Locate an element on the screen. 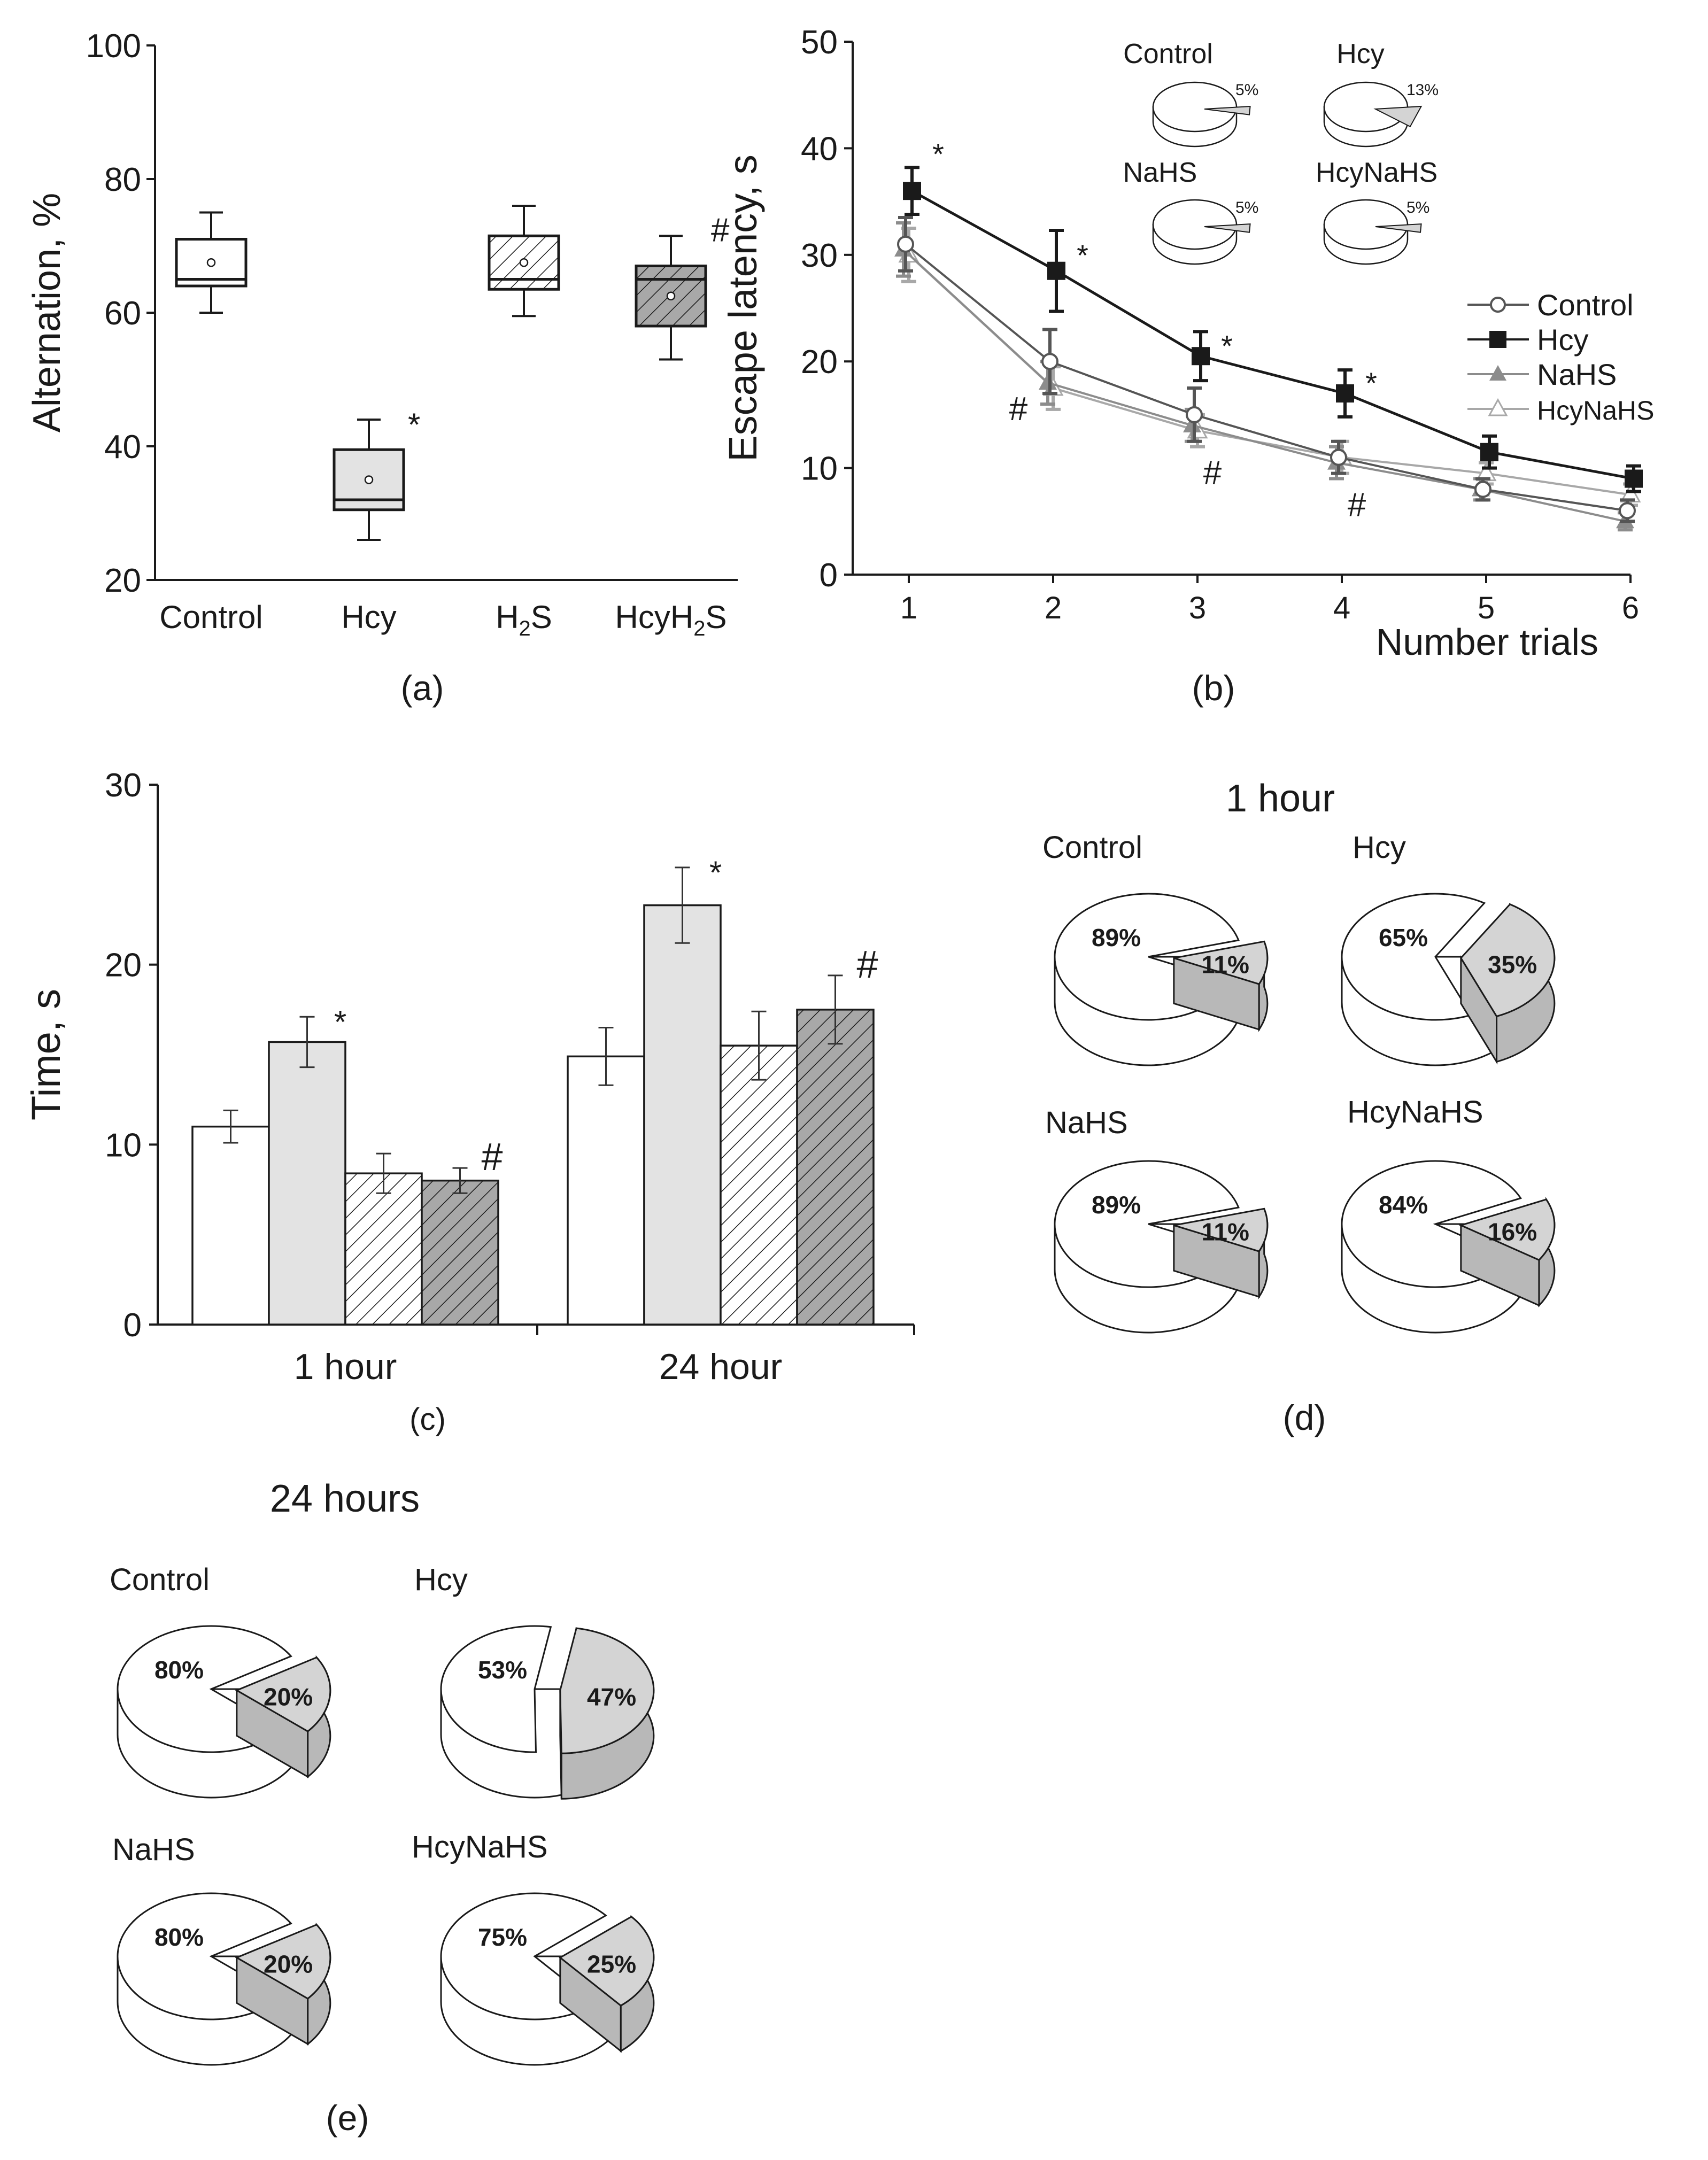 Image resolution: width=1708 pixels, height=2160 pixels. pie-major-slice is located at coordinates (496, 1689).